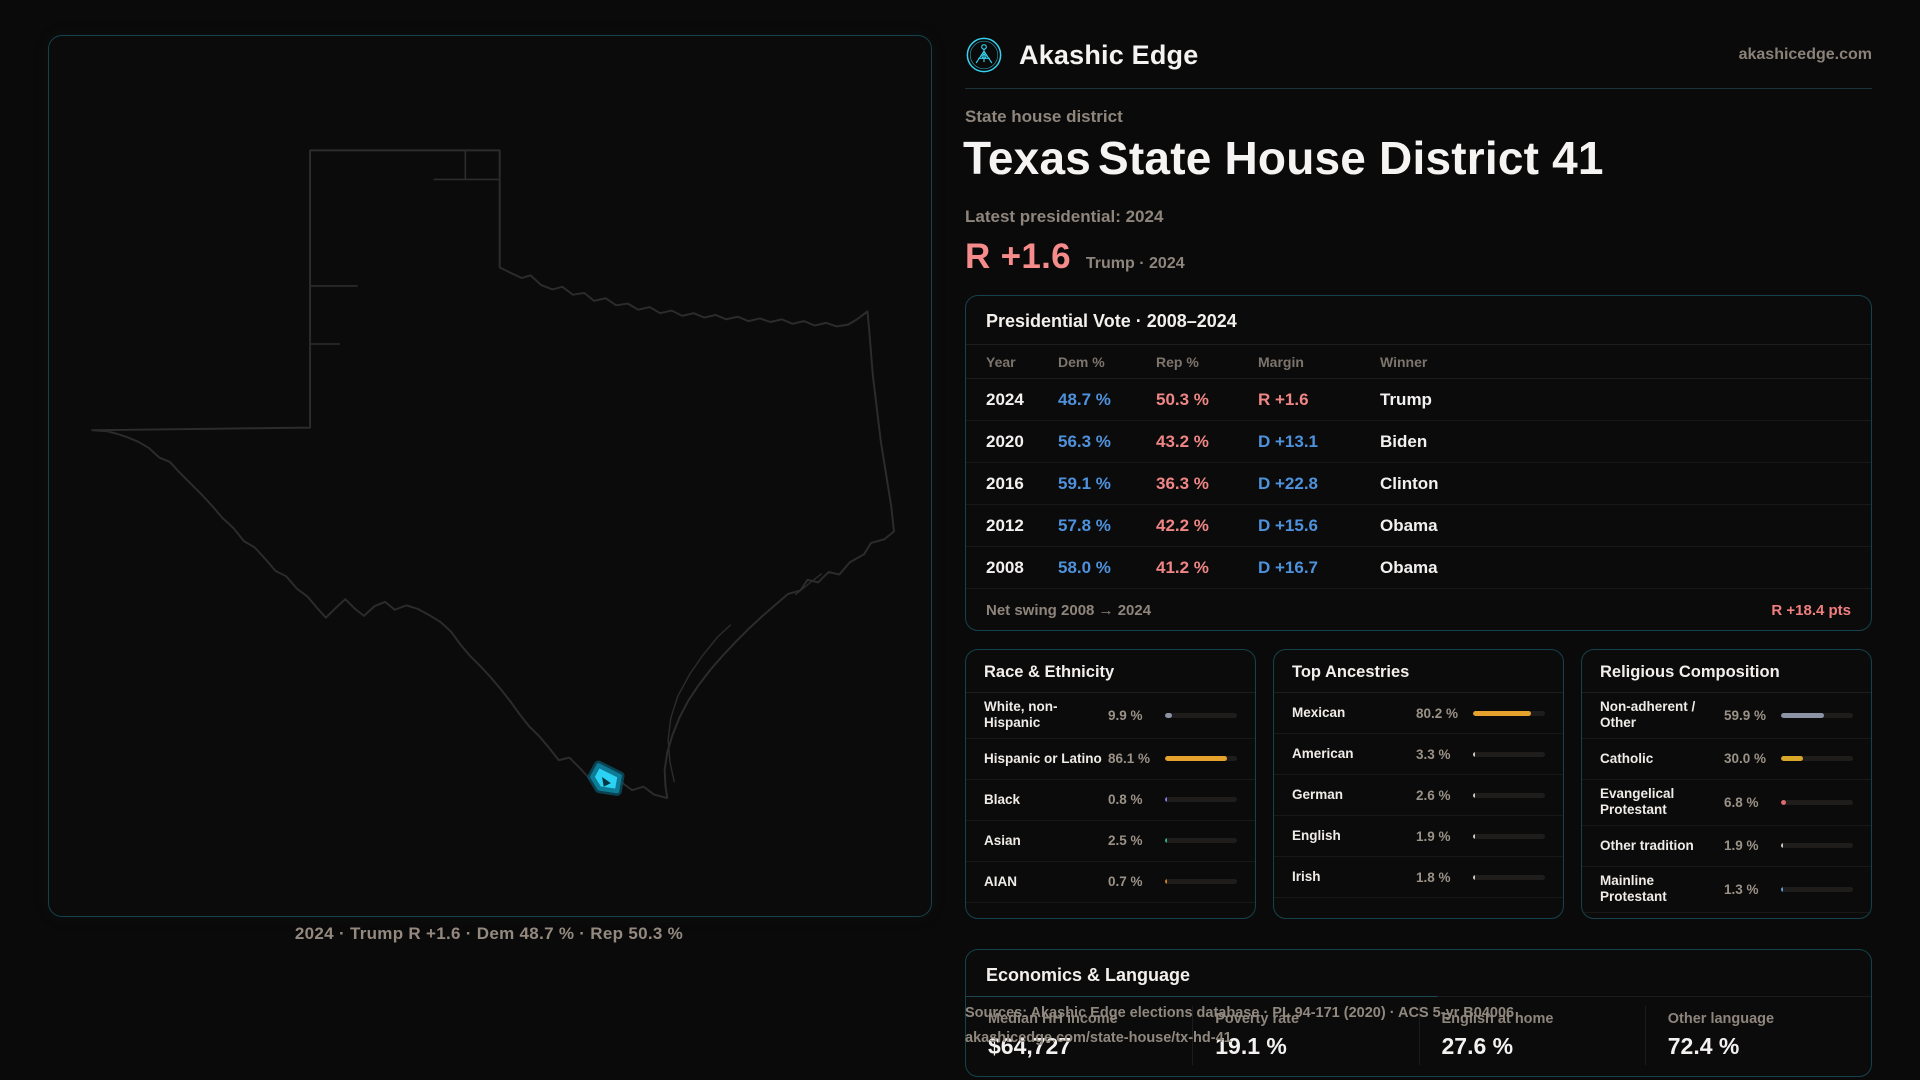 This screenshot has width=1920, height=1080. What do you see at coordinates (1005, 525) in the screenshot?
I see `year-cell: 2012` at bounding box center [1005, 525].